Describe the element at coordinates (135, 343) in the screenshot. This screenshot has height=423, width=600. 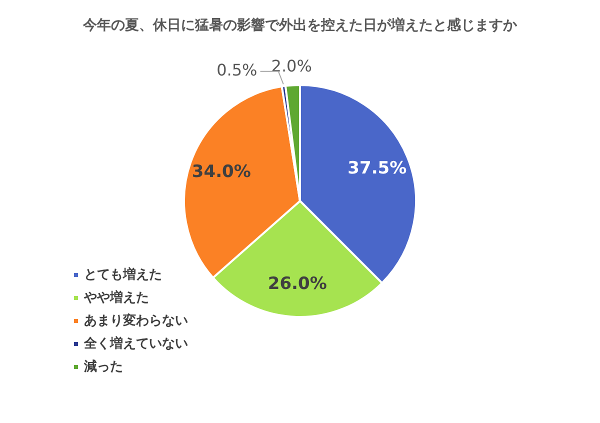
I see `legend-label: 全く増えていない` at that location.